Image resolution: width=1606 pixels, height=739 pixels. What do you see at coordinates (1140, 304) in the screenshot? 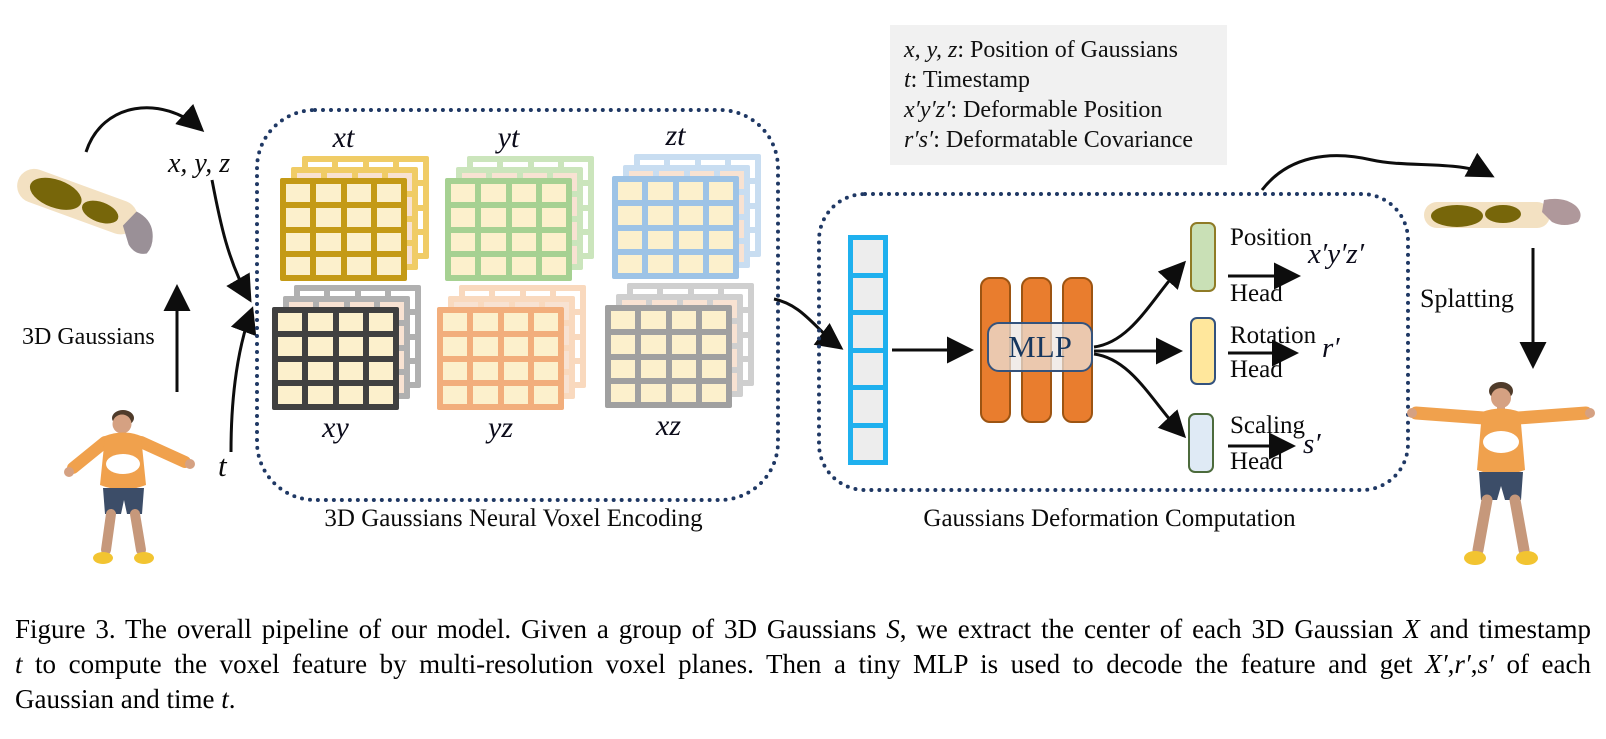
I see `arrow-mlp-to-position-head` at bounding box center [1140, 304].